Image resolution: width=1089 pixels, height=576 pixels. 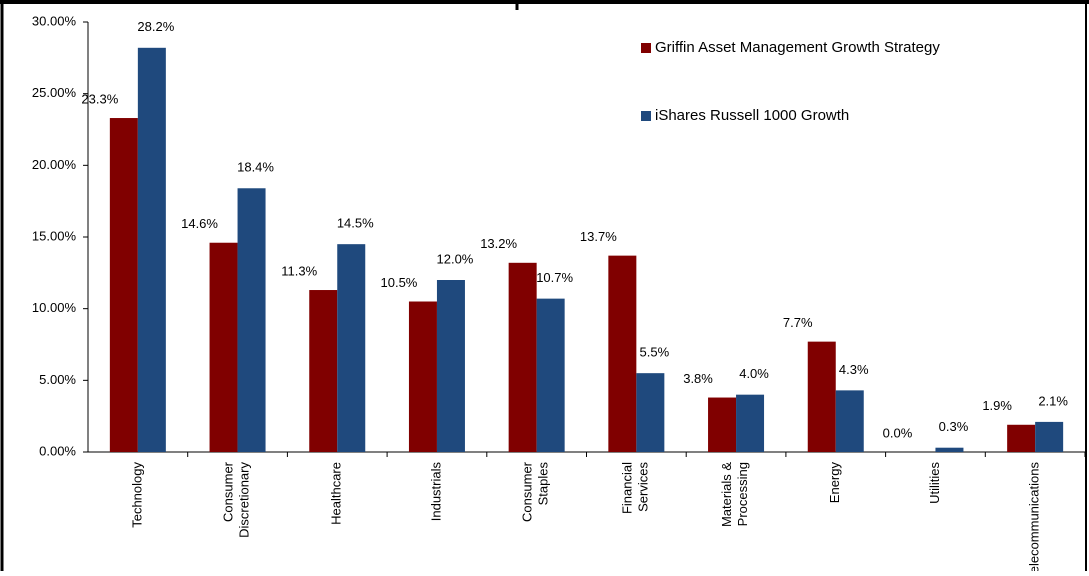 What do you see at coordinates (54, 20) in the screenshot?
I see `y-tick-label: 30.00%` at bounding box center [54, 20].